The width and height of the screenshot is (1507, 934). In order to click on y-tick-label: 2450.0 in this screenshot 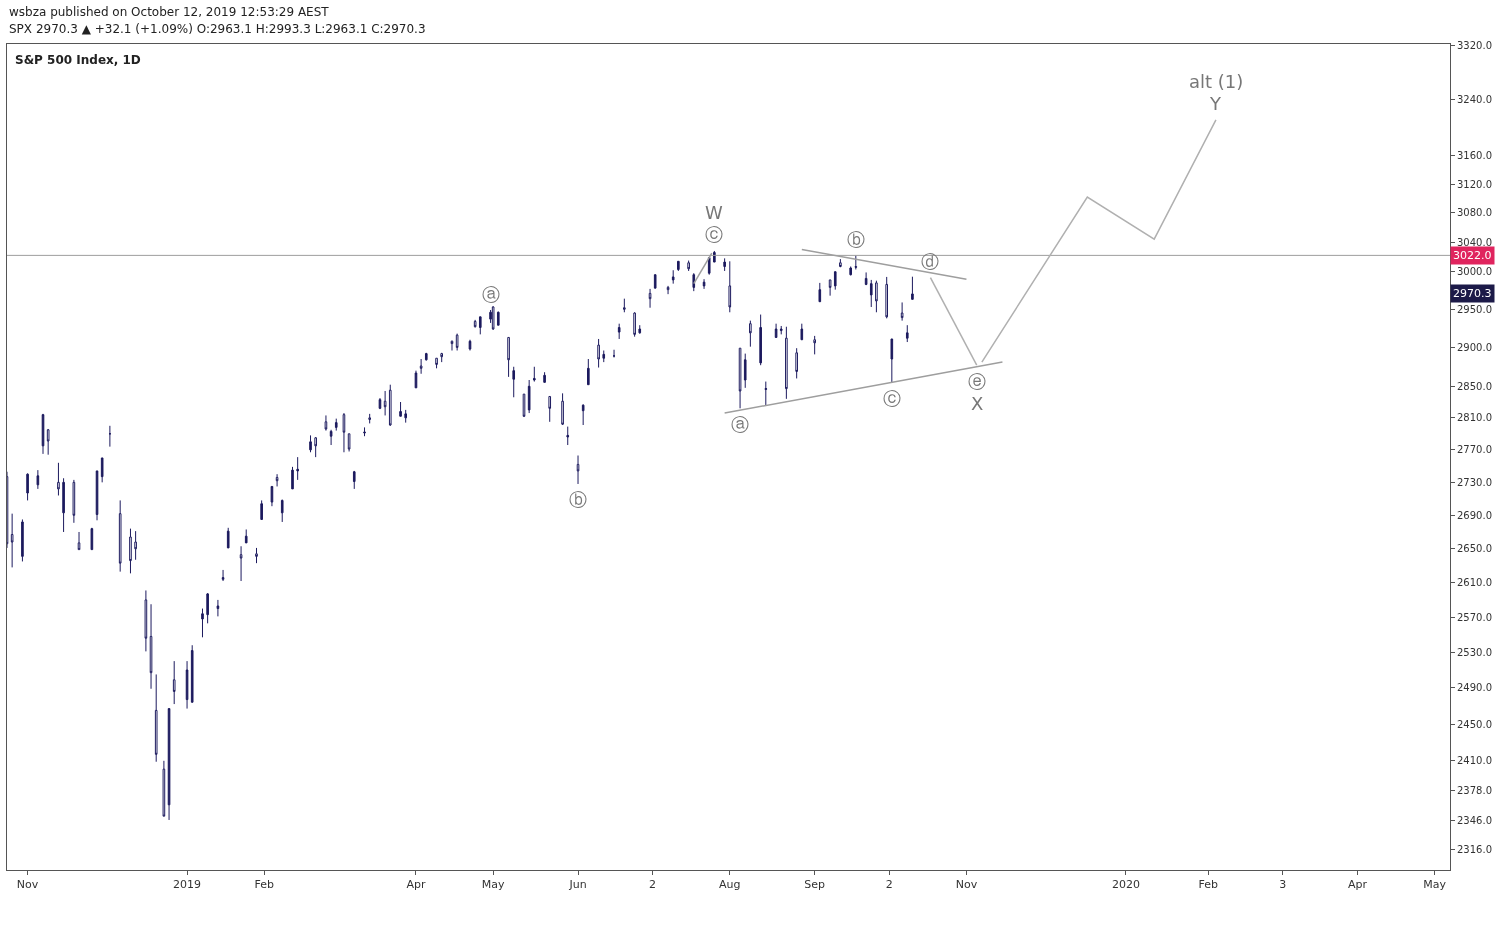, I will do `click(1474, 724)`.